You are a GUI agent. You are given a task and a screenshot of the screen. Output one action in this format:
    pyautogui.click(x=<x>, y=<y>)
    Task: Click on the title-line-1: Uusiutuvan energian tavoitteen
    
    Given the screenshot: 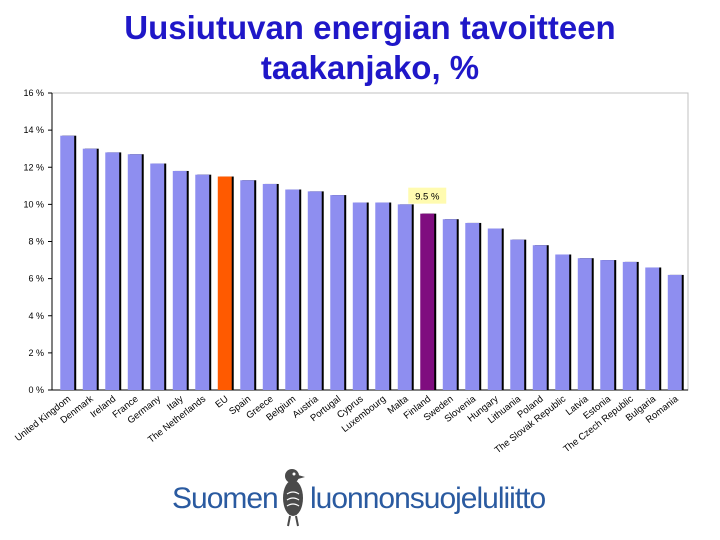 What is the action you would take?
    pyautogui.click(x=370, y=27)
    